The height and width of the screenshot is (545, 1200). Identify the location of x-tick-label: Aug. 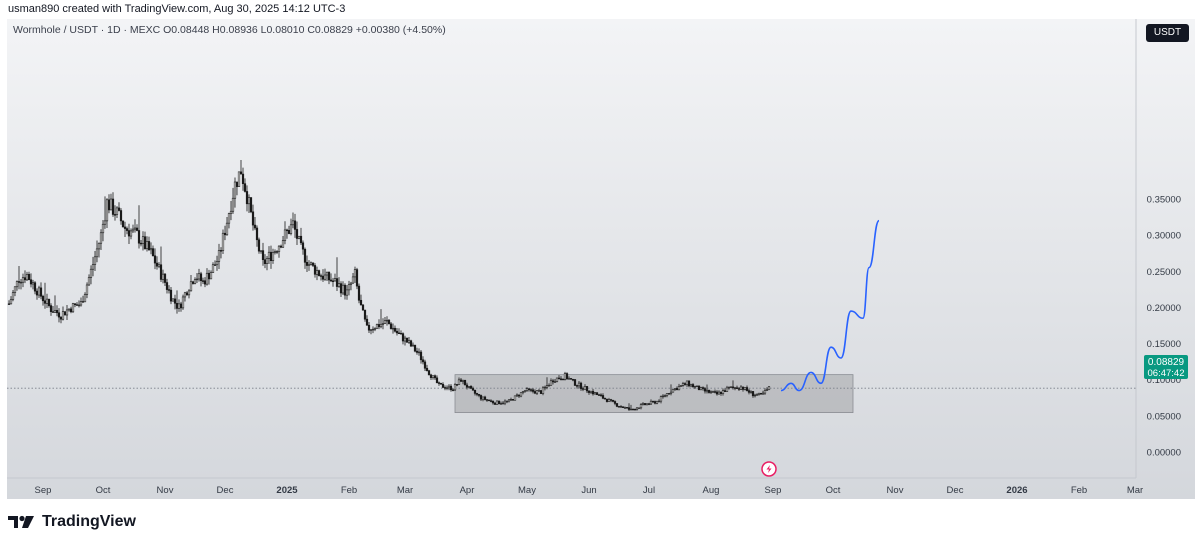
(711, 490).